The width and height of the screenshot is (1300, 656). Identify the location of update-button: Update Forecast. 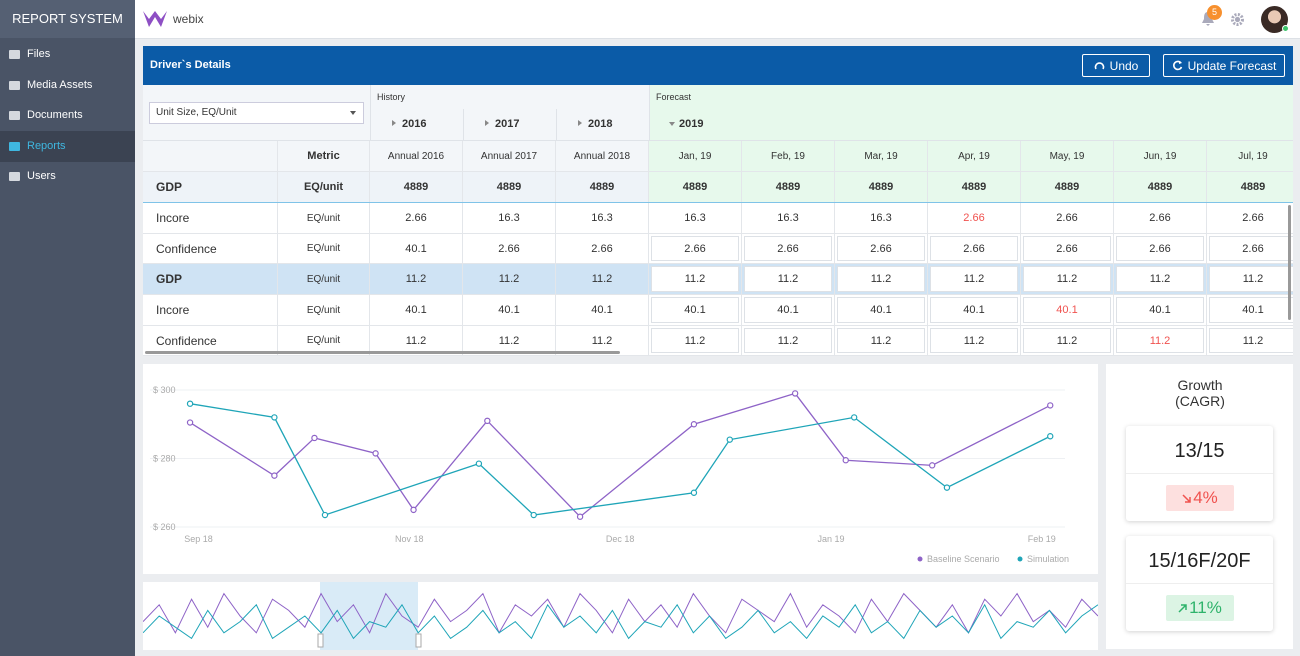
(1224, 65).